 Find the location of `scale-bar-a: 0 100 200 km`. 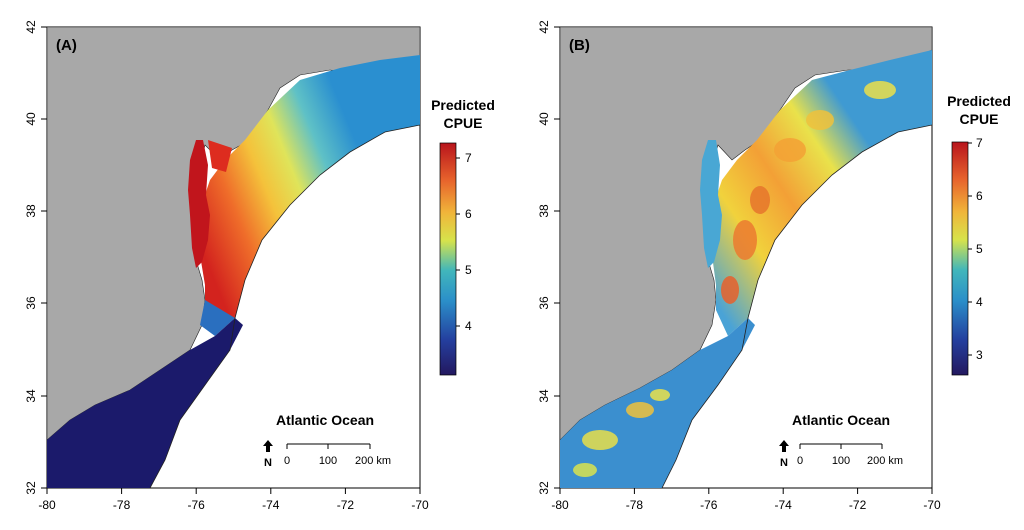

scale-bar-a: 0 100 200 km is located at coordinates (337, 455).